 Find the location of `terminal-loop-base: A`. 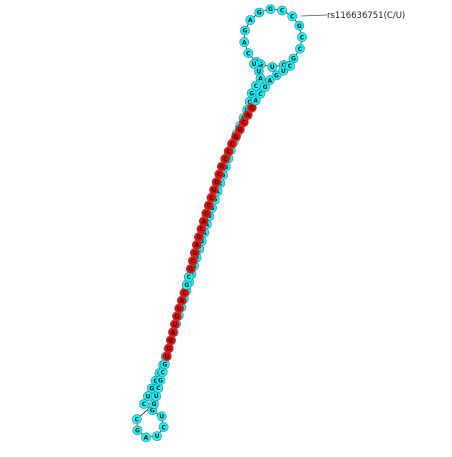

terminal-loop-base: A is located at coordinates (146, 437).